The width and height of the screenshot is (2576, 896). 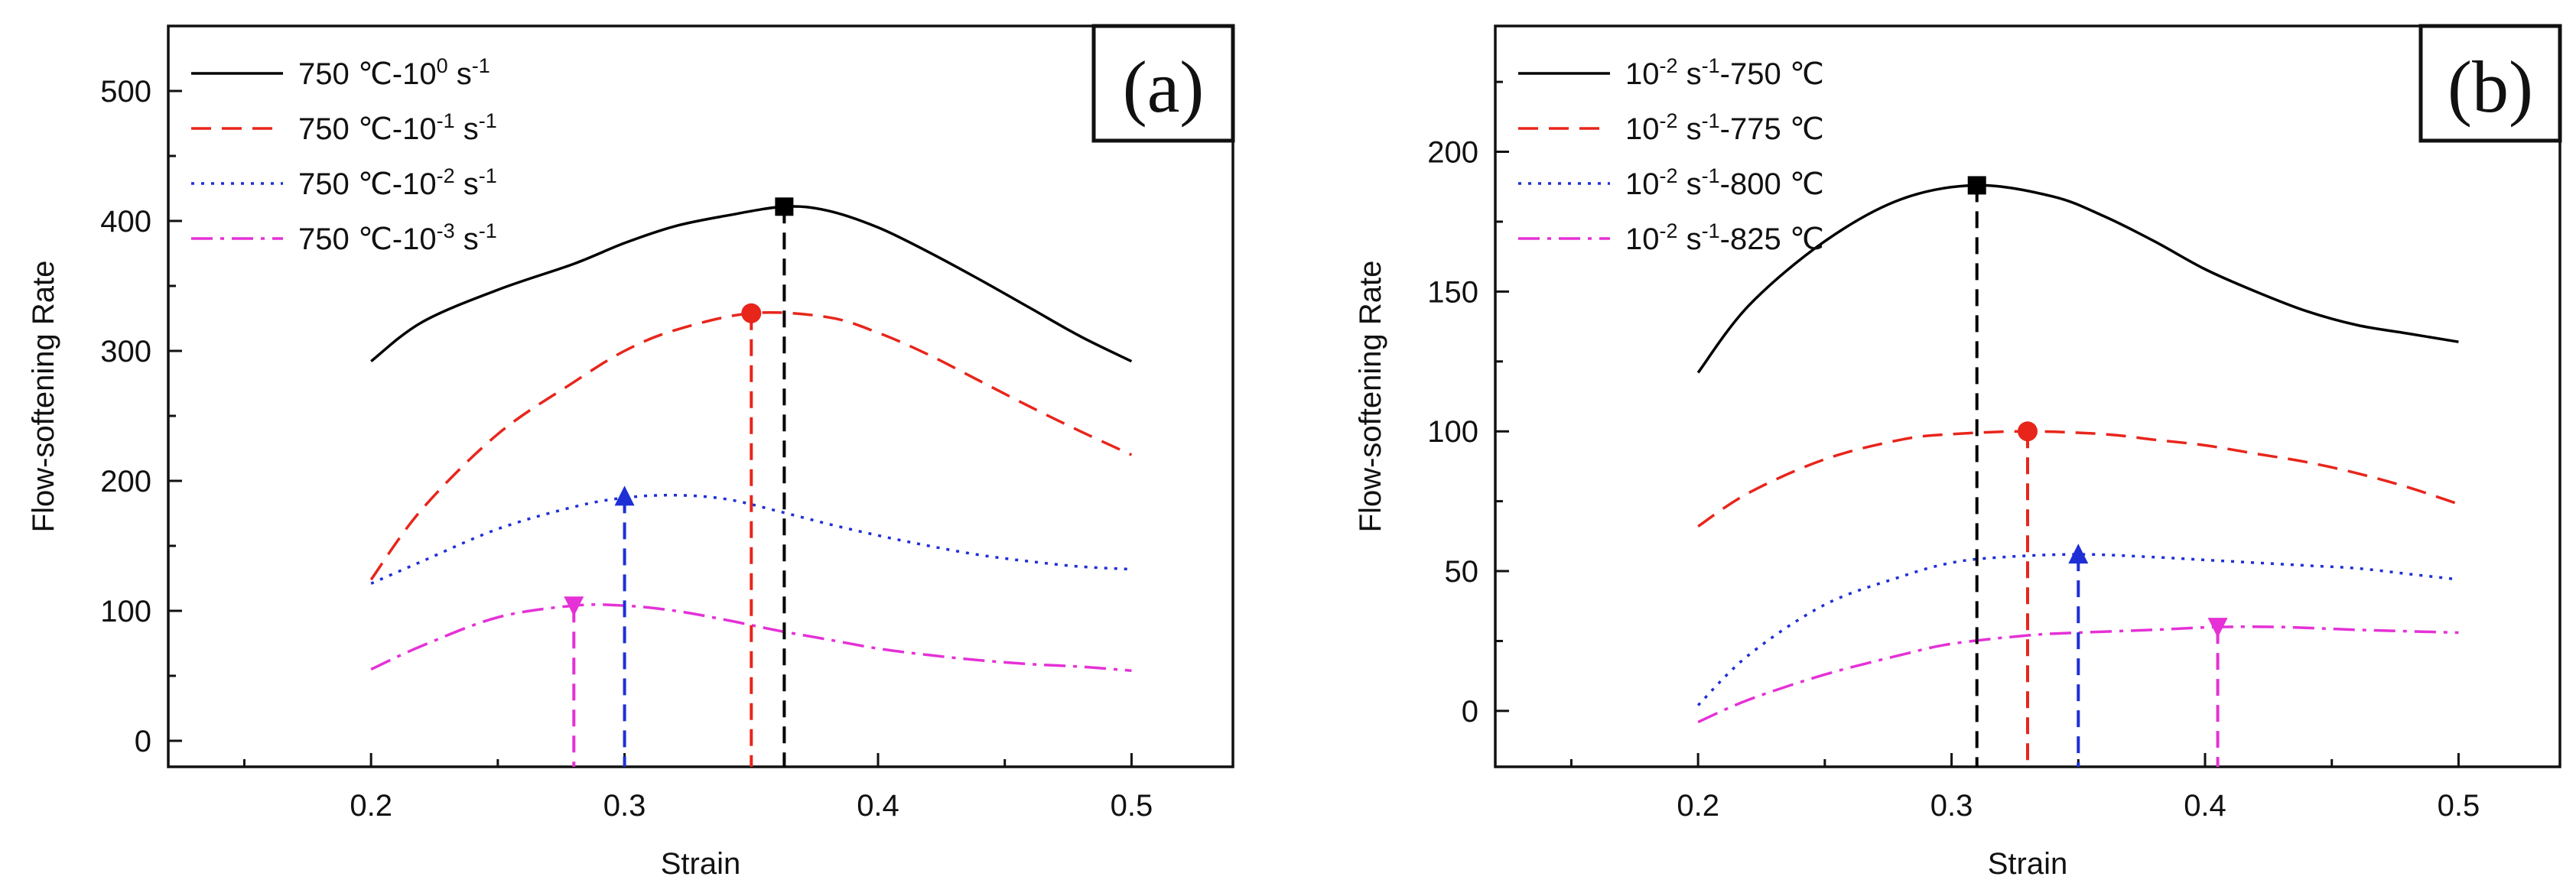 I want to click on legend-label: 750 ℃-100 s-1, so click(x=394, y=72).